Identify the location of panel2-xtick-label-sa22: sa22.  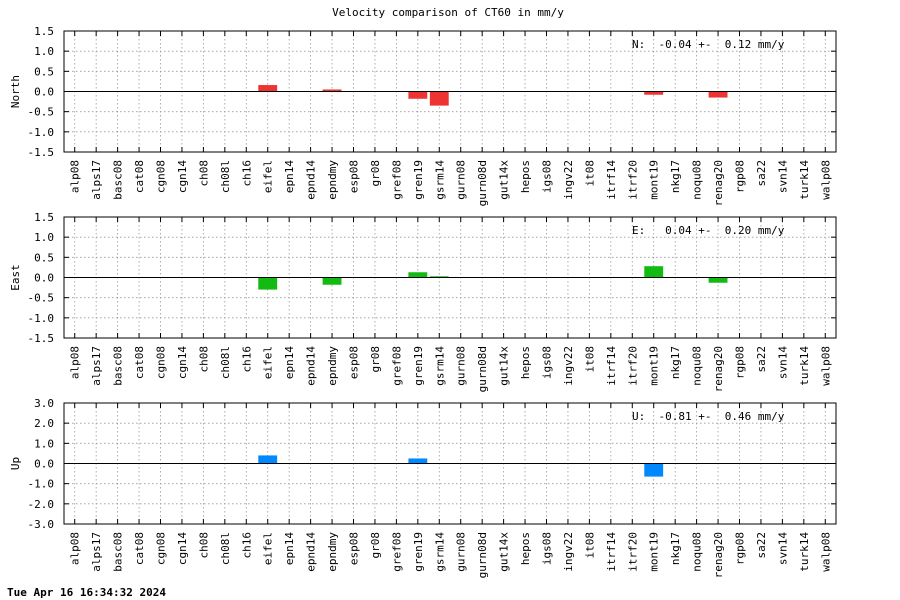
(761, 359).